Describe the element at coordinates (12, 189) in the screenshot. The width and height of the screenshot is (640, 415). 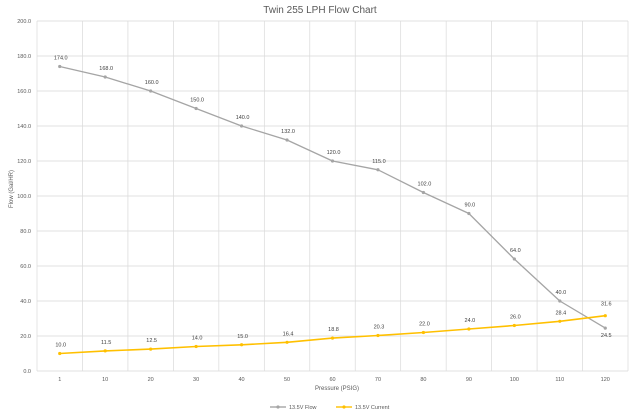
I see `y-axis-title: Flow (Gal/HR)` at that location.